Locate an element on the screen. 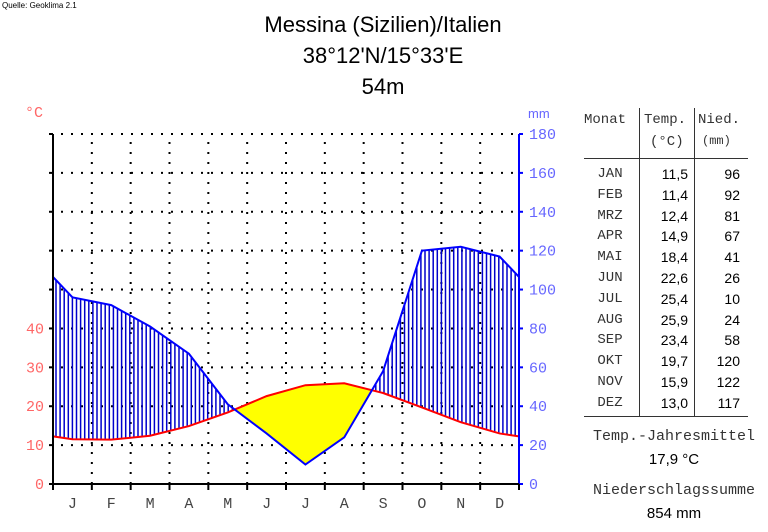  month-label: F is located at coordinates (111, 504).